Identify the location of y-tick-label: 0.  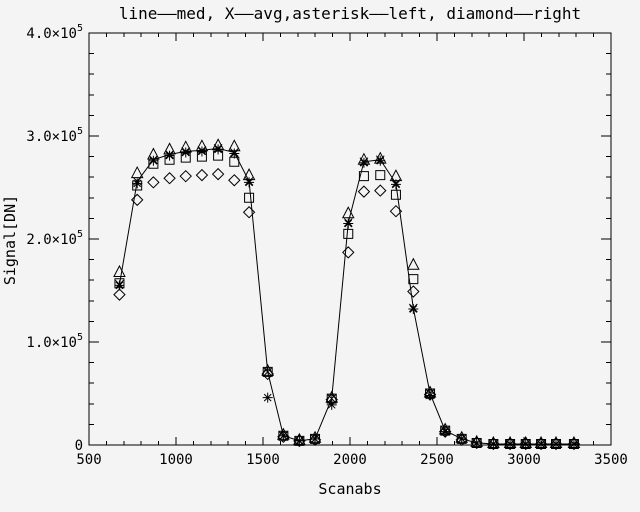
(79, 446).